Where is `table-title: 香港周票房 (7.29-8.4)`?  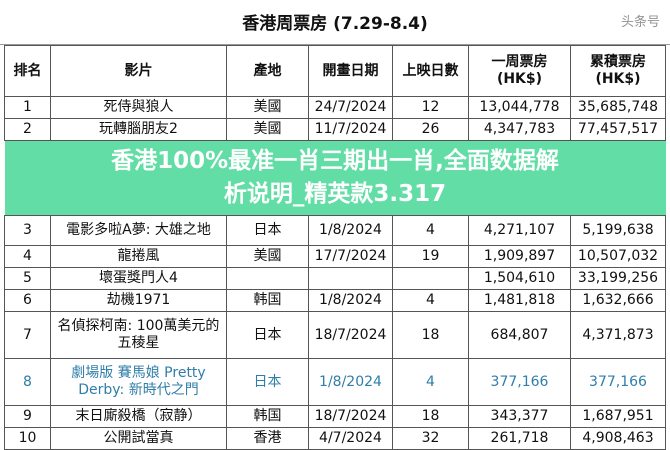
table-title: 香港周票房 (7.29-8.4) is located at coordinates (335, 24).